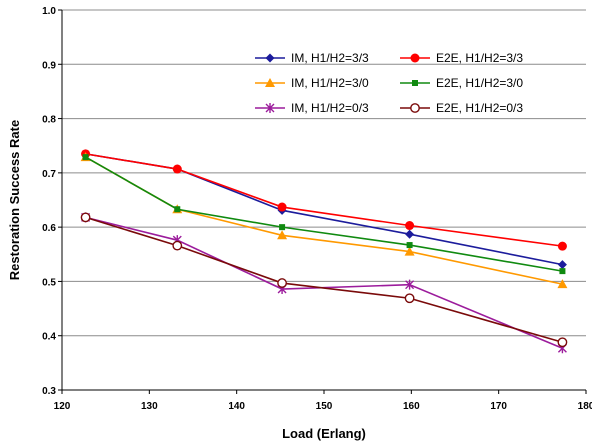  Describe the element at coordinates (479, 108) in the screenshot. I see `legend-label: E2E, H1/H2=0/3` at that location.